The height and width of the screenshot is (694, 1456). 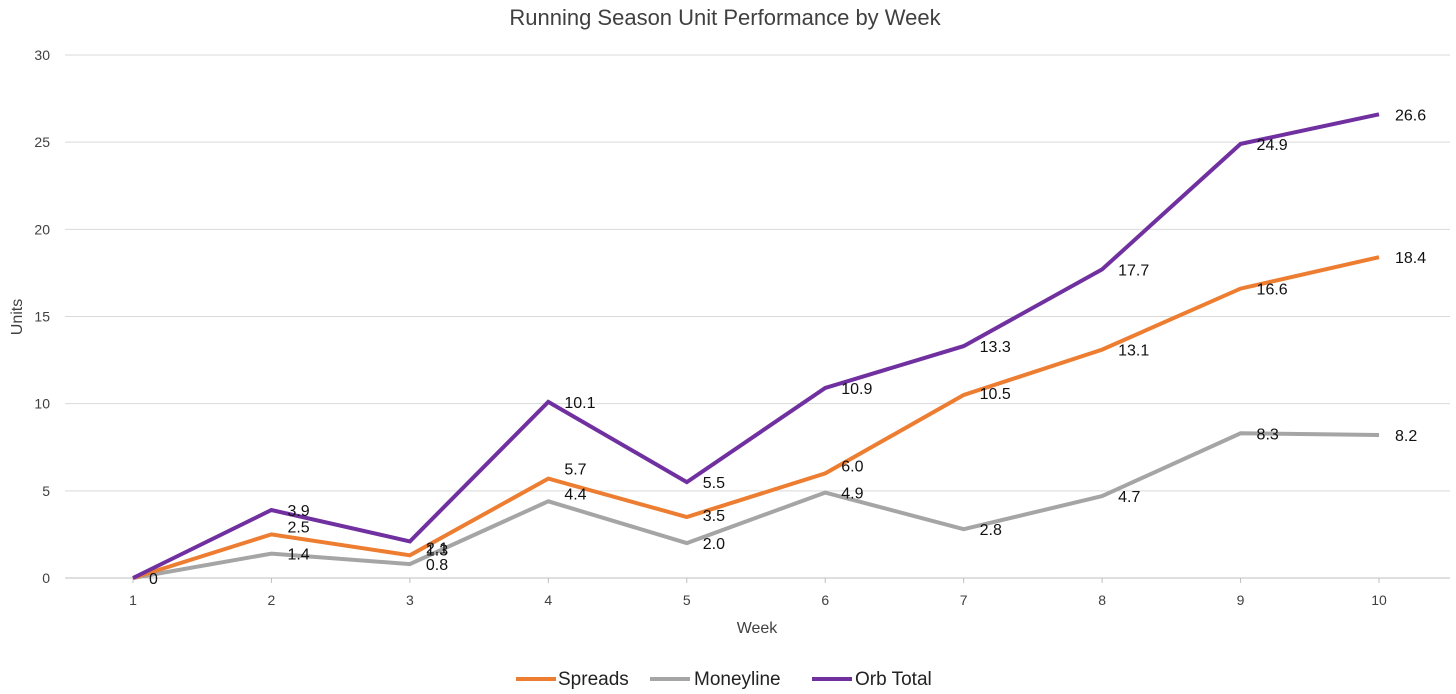 I want to click on legend-label-moneyline: Moneyline, so click(x=737, y=679).